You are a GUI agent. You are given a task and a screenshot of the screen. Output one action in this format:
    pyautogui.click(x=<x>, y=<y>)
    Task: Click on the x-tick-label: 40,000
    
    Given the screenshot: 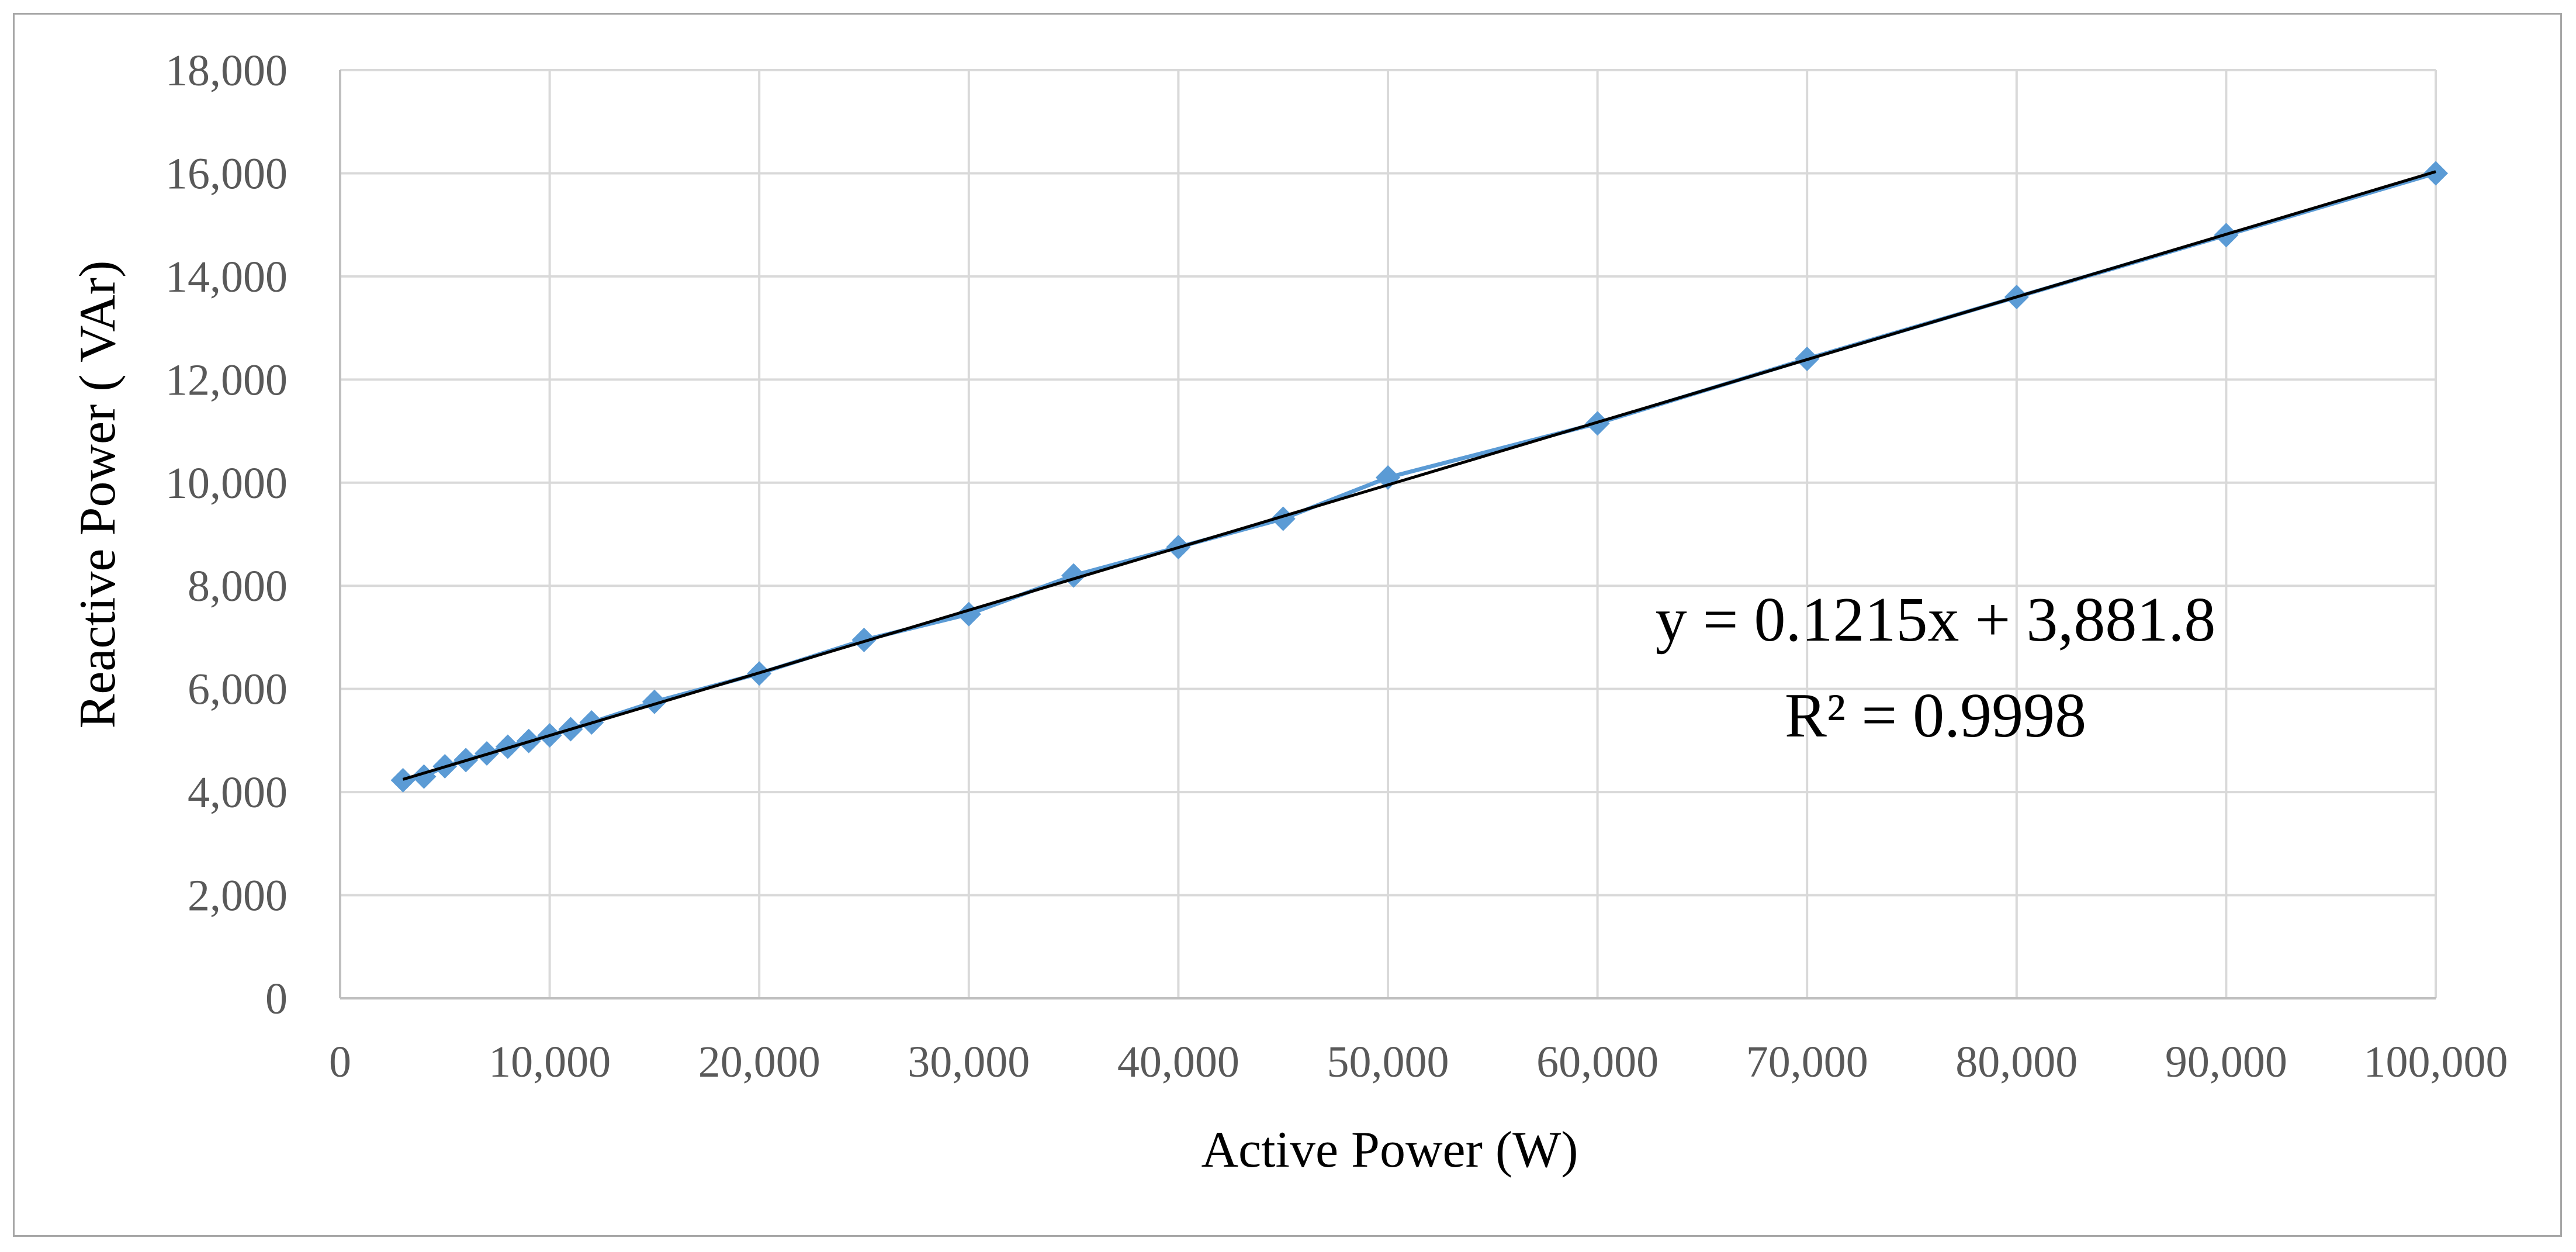 What is the action you would take?
    pyautogui.click(x=1178, y=1062)
    